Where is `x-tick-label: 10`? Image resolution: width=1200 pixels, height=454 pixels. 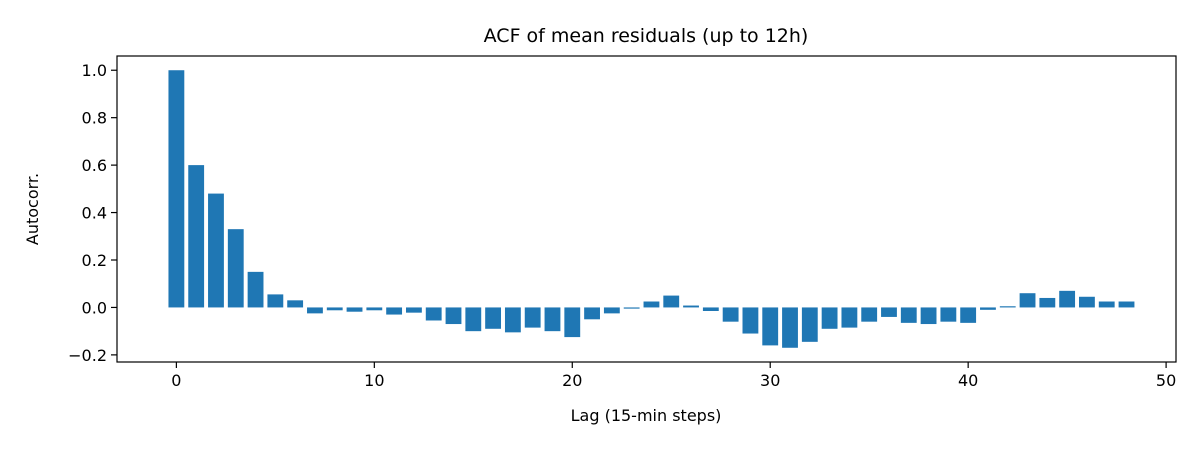 x-tick-label: 10 is located at coordinates (374, 380).